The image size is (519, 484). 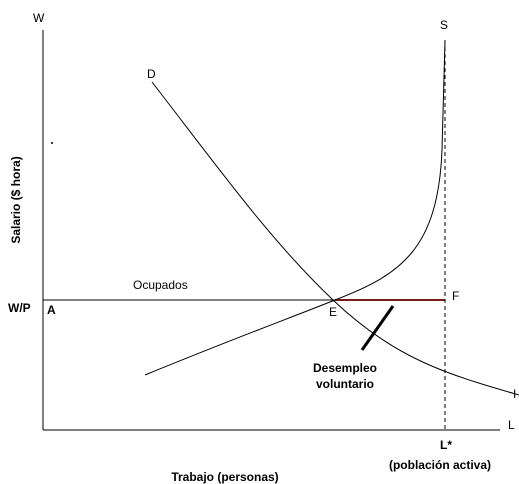 What do you see at coordinates (440, 465) in the screenshot?
I see `l-star-note: (población activa)` at bounding box center [440, 465].